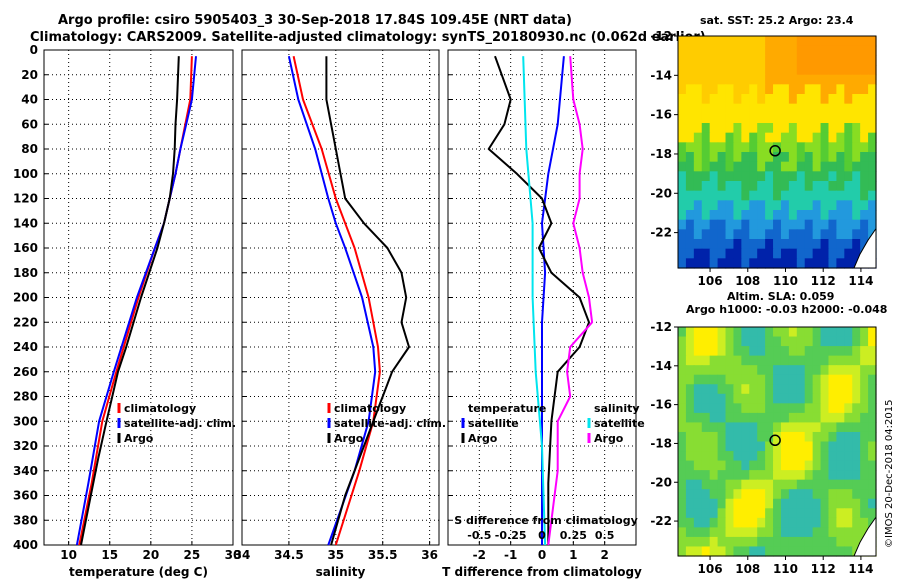  I want to click on map-lat-label-sla: -22, so click(661, 521).